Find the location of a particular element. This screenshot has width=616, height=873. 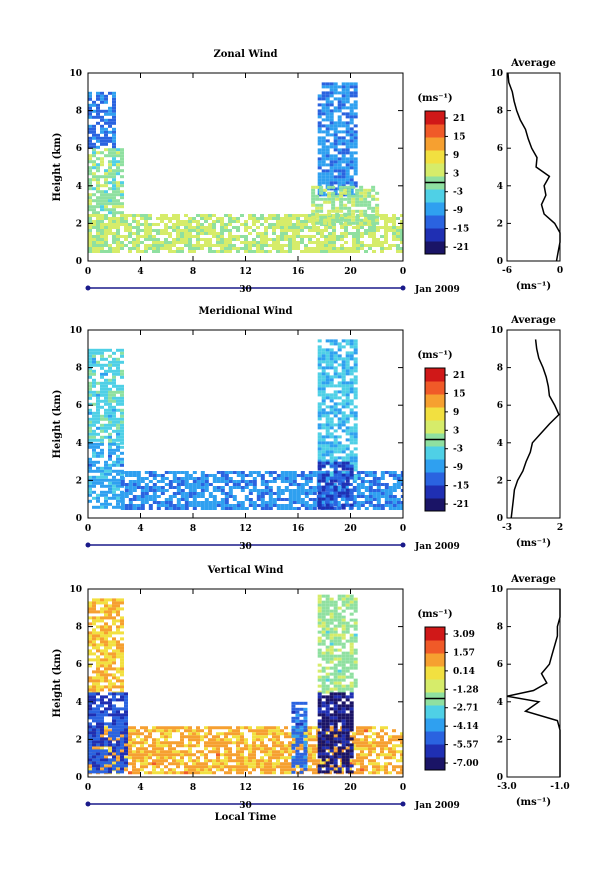

colorbar-tick-label: -3 is located at coordinates (458, 193).